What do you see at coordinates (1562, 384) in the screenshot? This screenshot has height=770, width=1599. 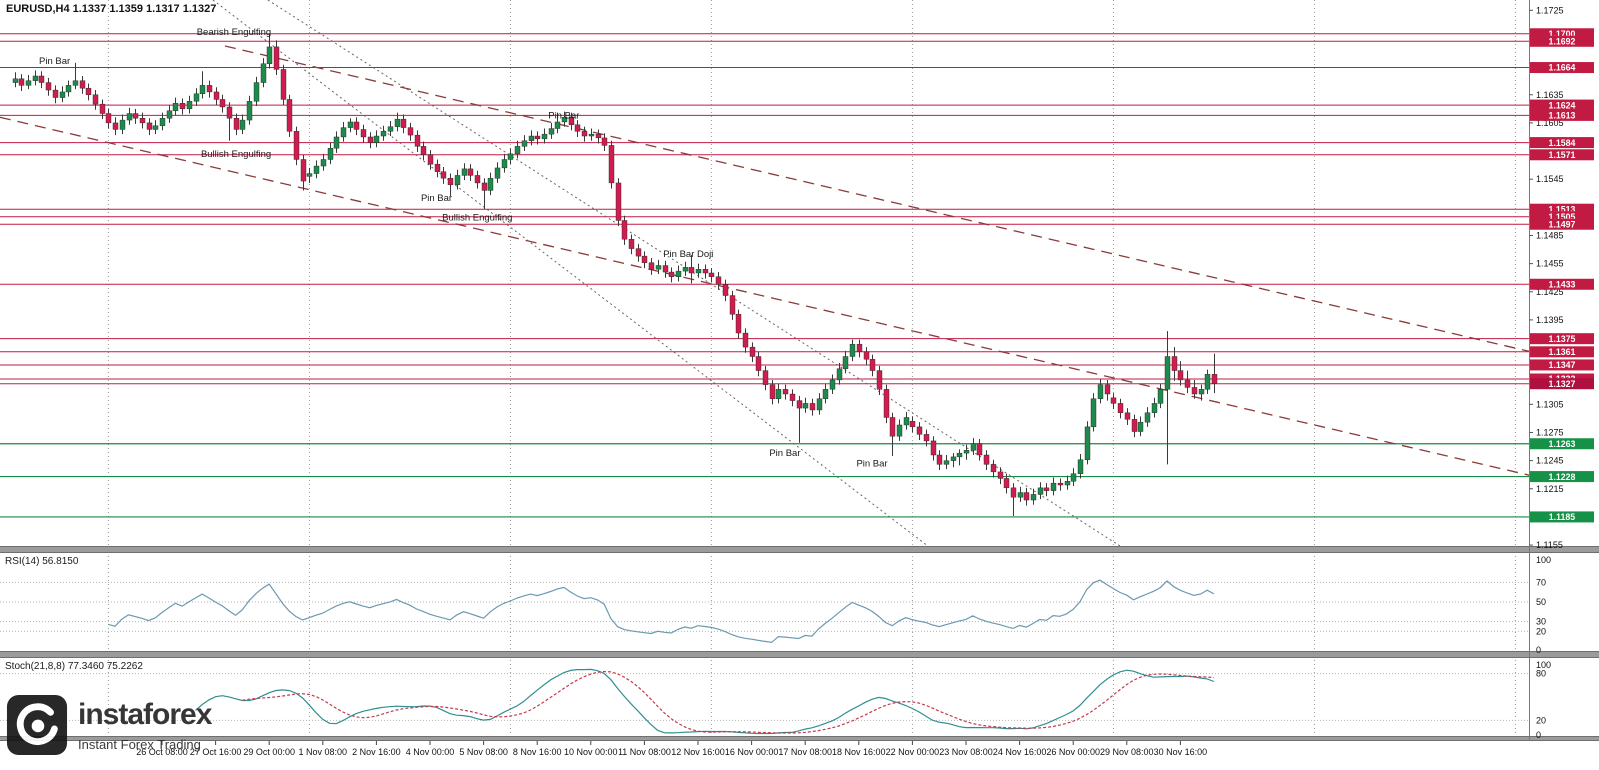 I see `price-level-badge-label: 1.1327` at bounding box center [1562, 384].